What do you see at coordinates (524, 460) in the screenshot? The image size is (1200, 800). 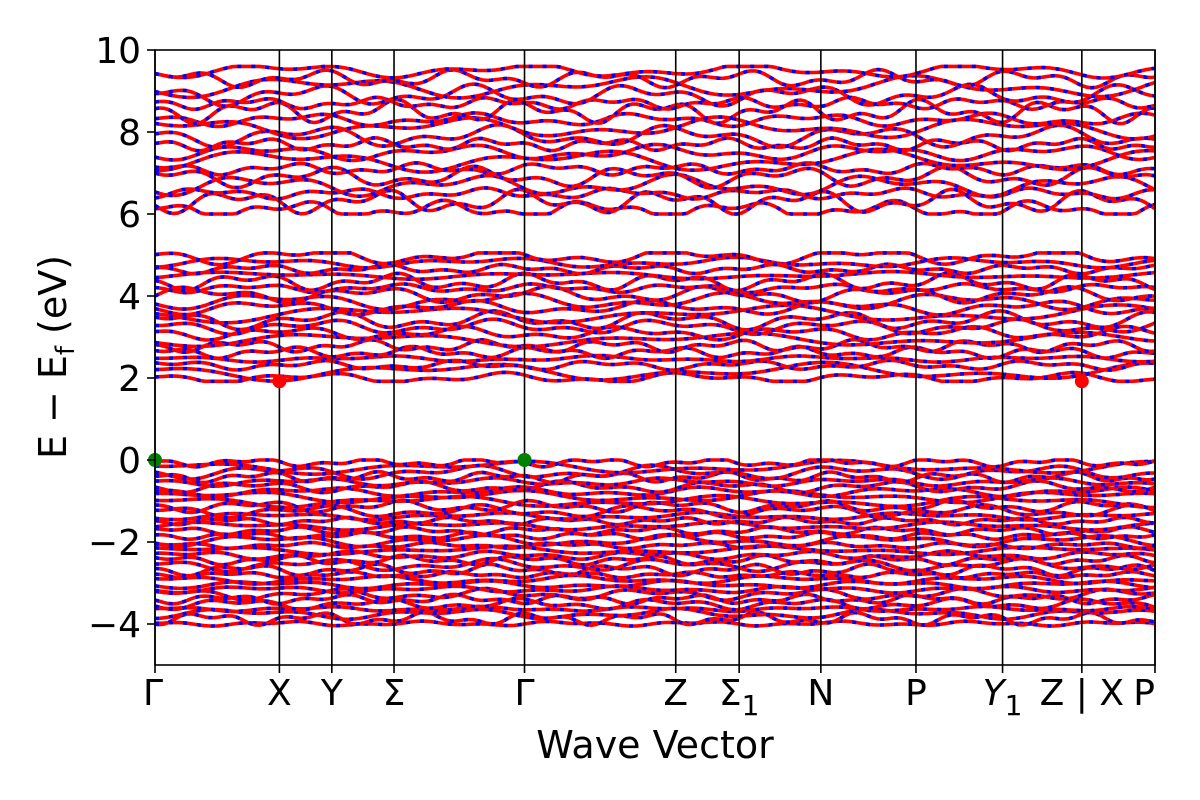 I see `vbm-marker` at bounding box center [524, 460].